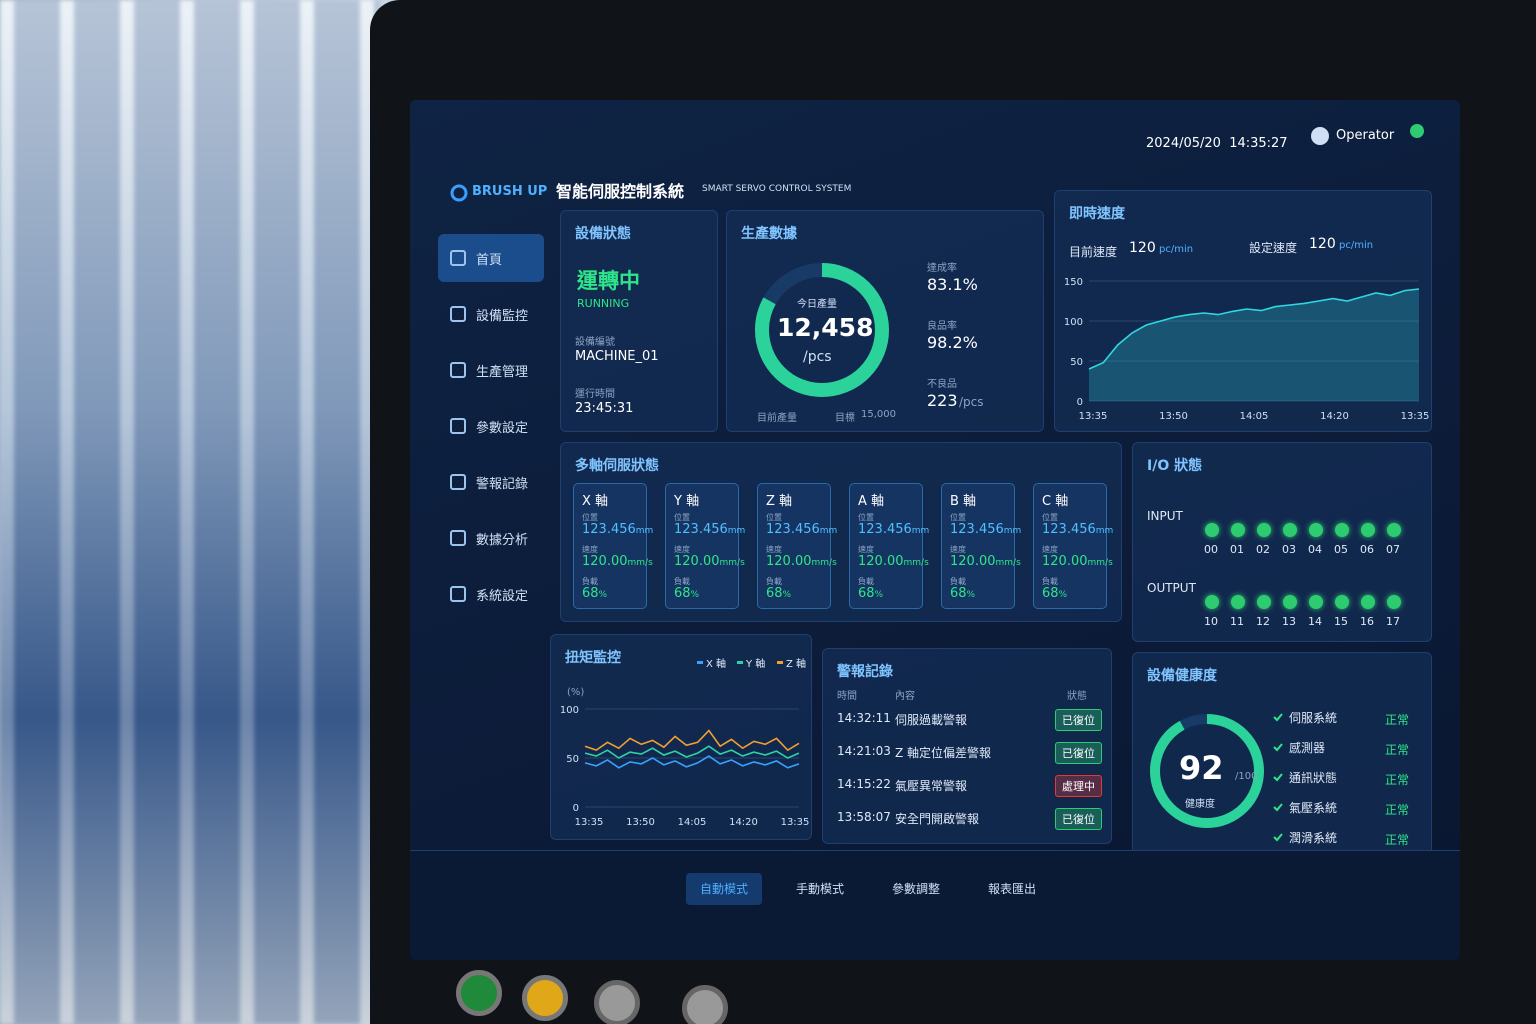  What do you see at coordinates (458, 482) in the screenshot?
I see `nav-icon` at bounding box center [458, 482].